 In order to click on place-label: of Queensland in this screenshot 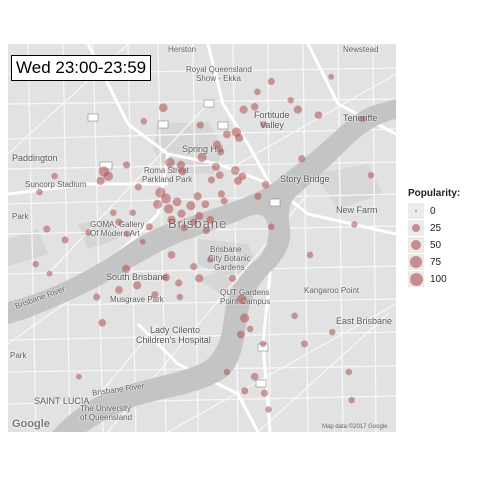, I will do `click(106, 417)`.